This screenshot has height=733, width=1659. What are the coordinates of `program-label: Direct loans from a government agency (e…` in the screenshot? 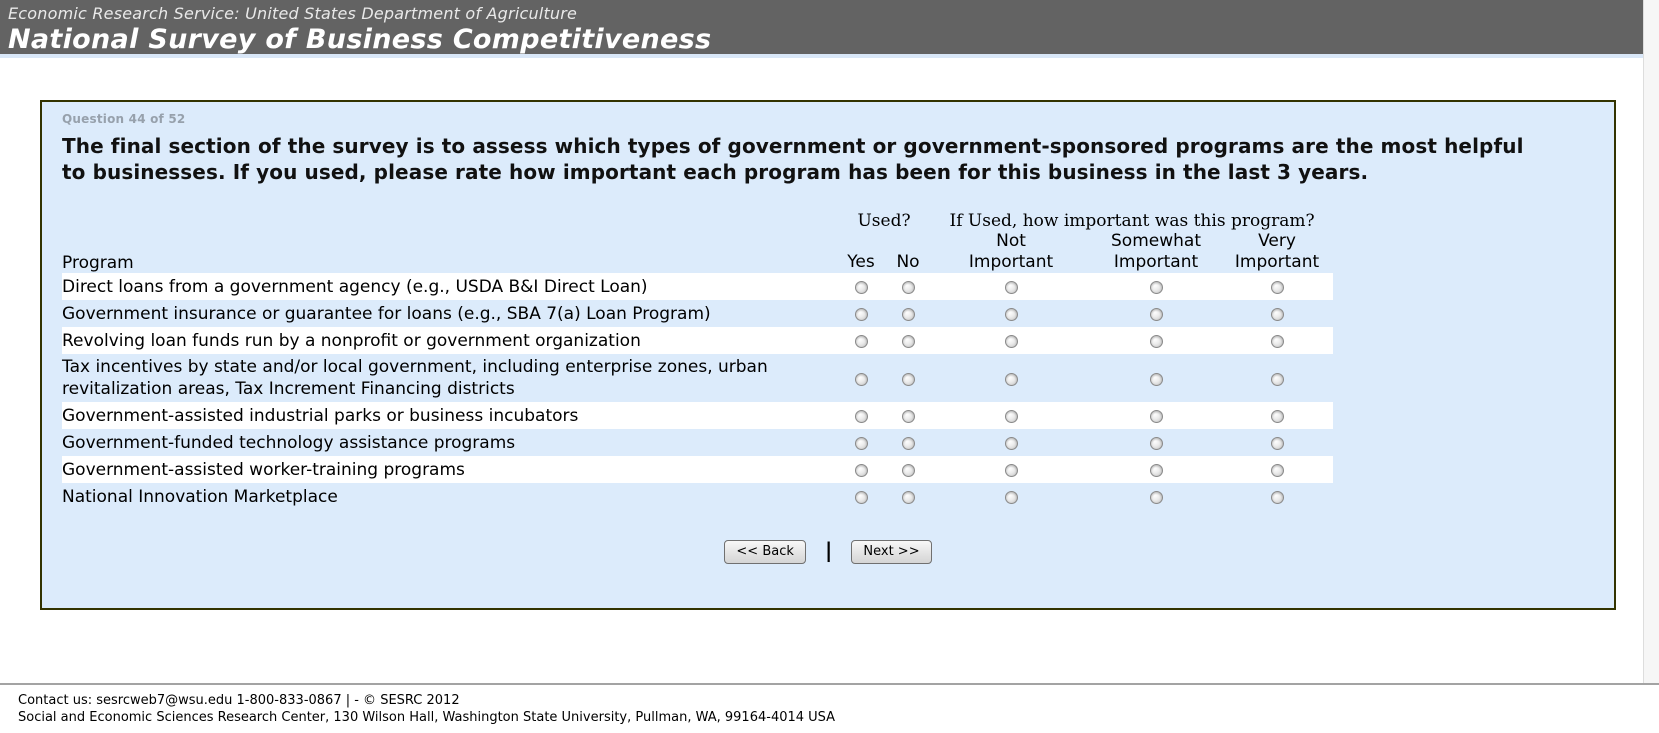 It's located at (449, 286).